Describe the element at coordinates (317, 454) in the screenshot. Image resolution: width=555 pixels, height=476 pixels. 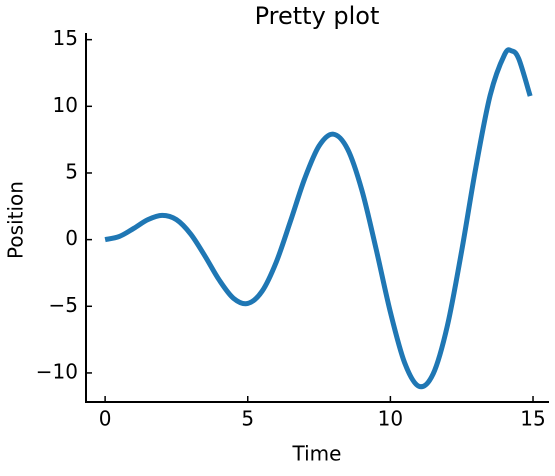
I see `x-axis-label: Time` at that location.